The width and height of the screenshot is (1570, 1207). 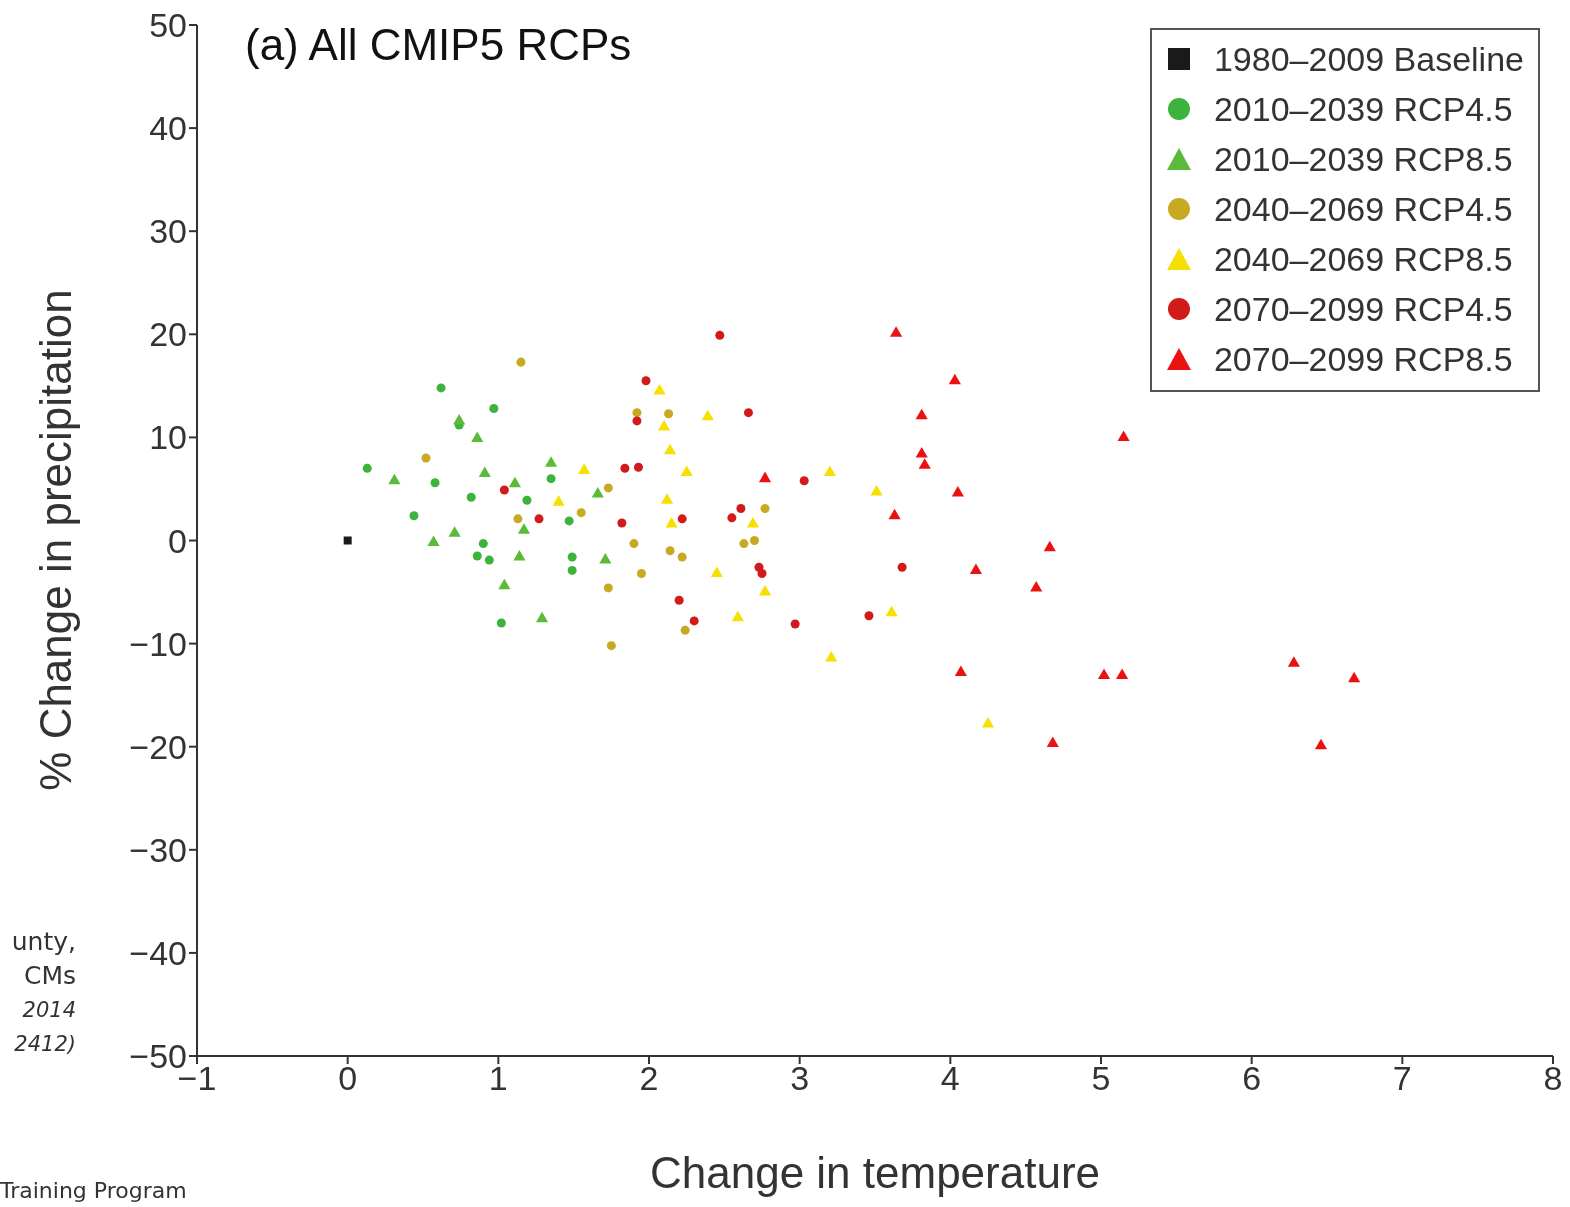 What do you see at coordinates (44, 1044) in the screenshot?
I see `text: 2412)` at bounding box center [44, 1044].